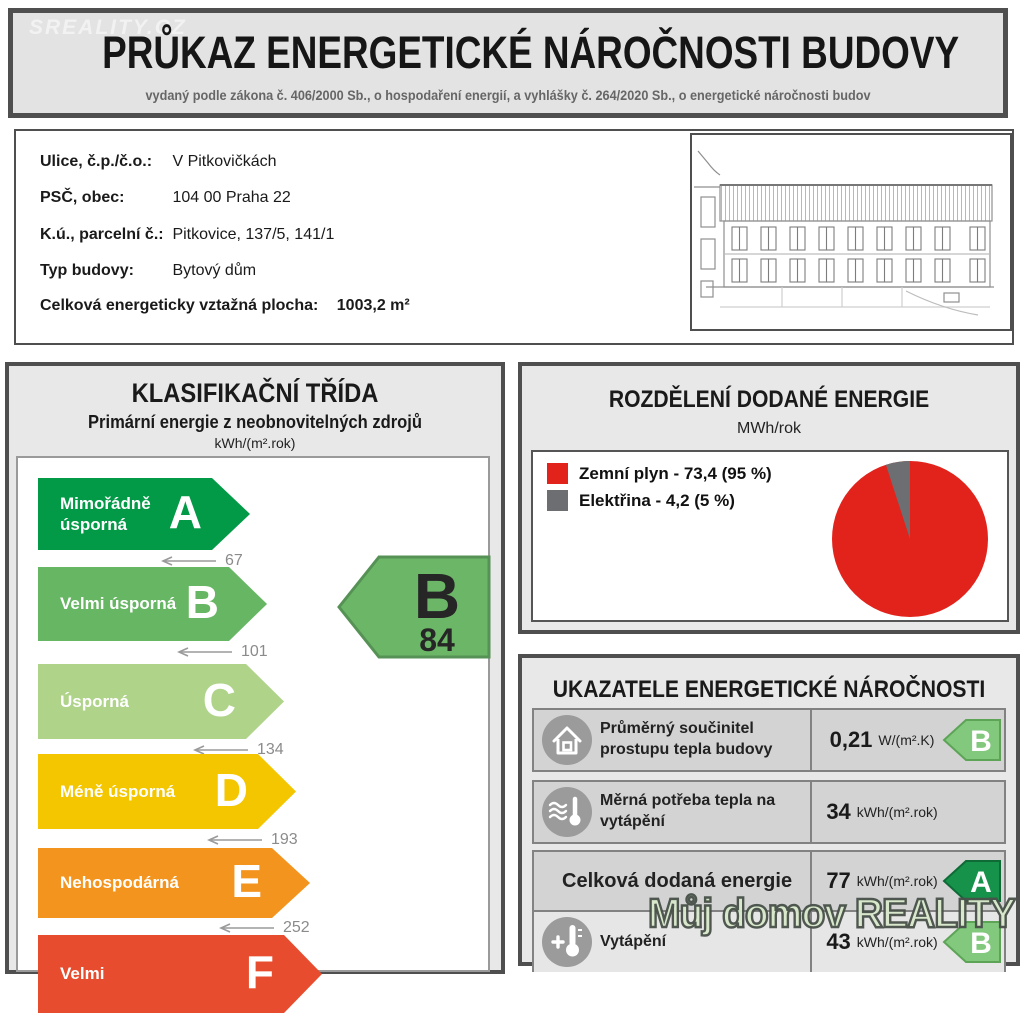  Describe the element at coordinates (677, 881) in the screenshot. I see `indicator-label: Celková dodaná energie` at that location.